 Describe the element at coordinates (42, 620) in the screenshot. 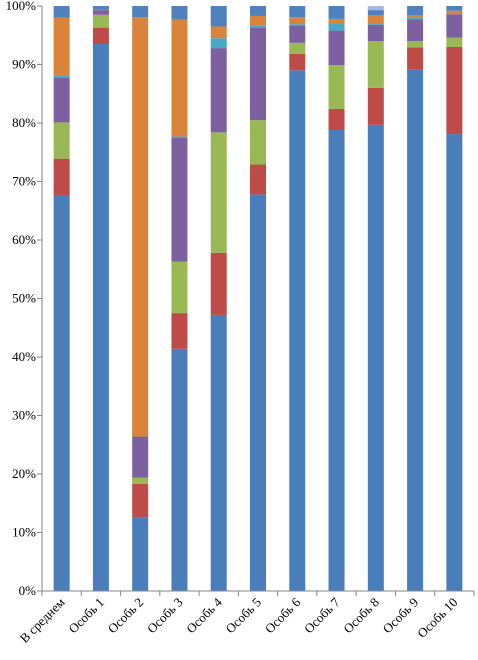

I see `x-tick-label: В среднем` at that location.